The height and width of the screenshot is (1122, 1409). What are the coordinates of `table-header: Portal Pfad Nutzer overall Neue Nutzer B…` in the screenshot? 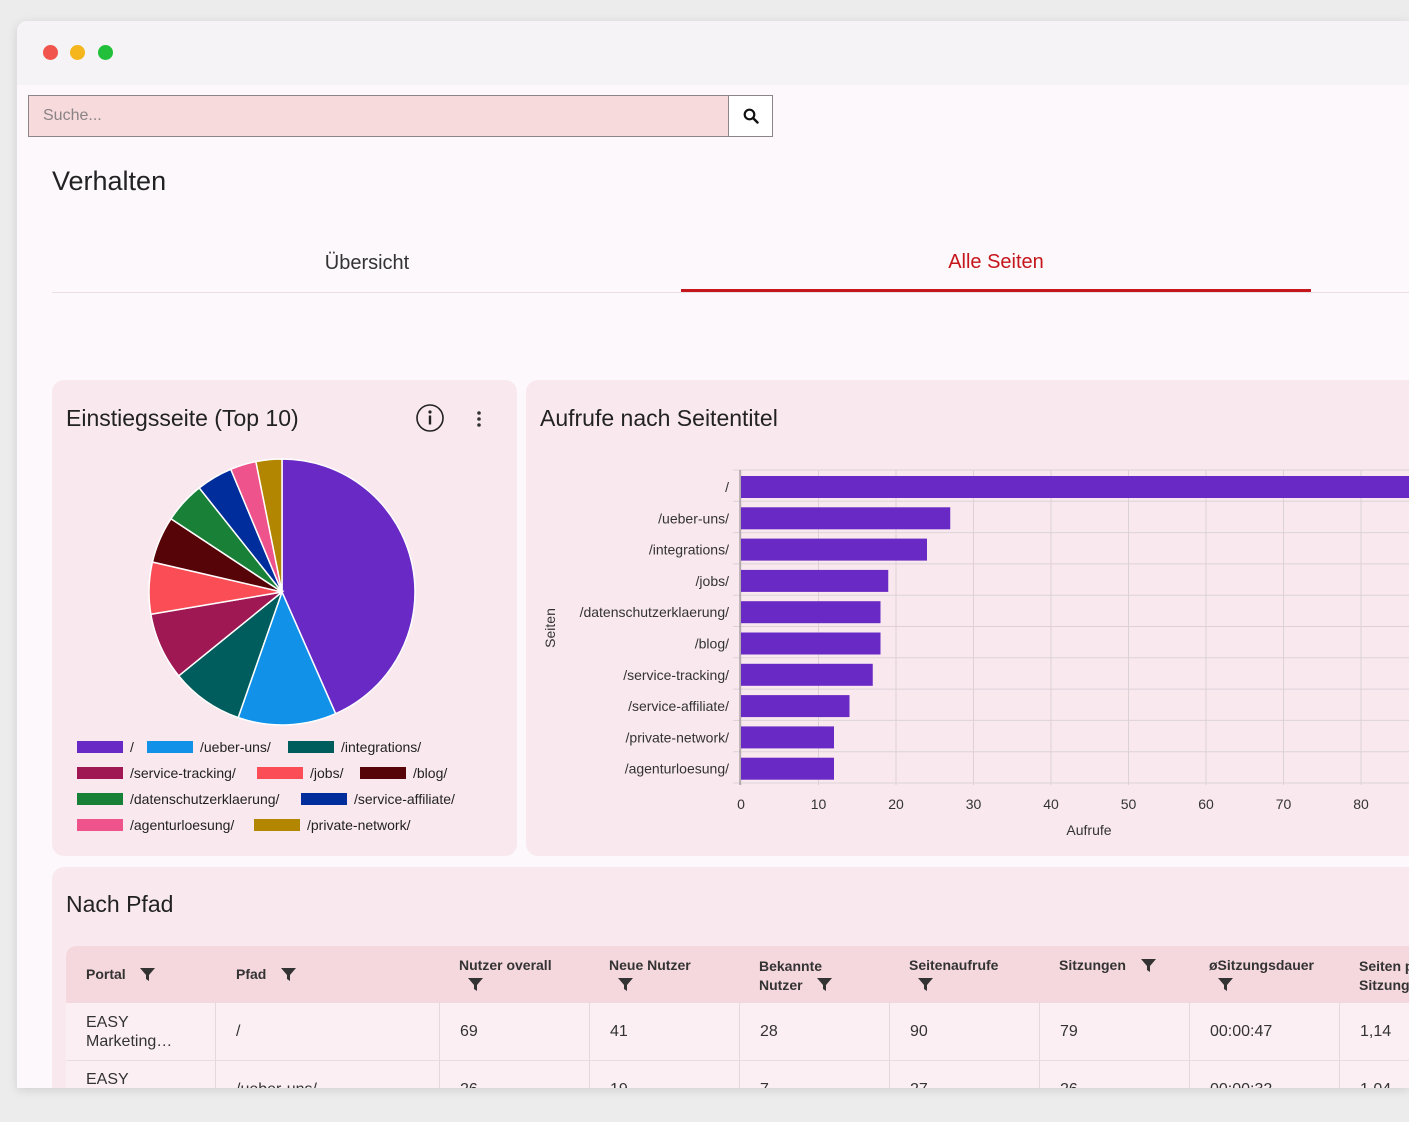 It's located at (737, 974).